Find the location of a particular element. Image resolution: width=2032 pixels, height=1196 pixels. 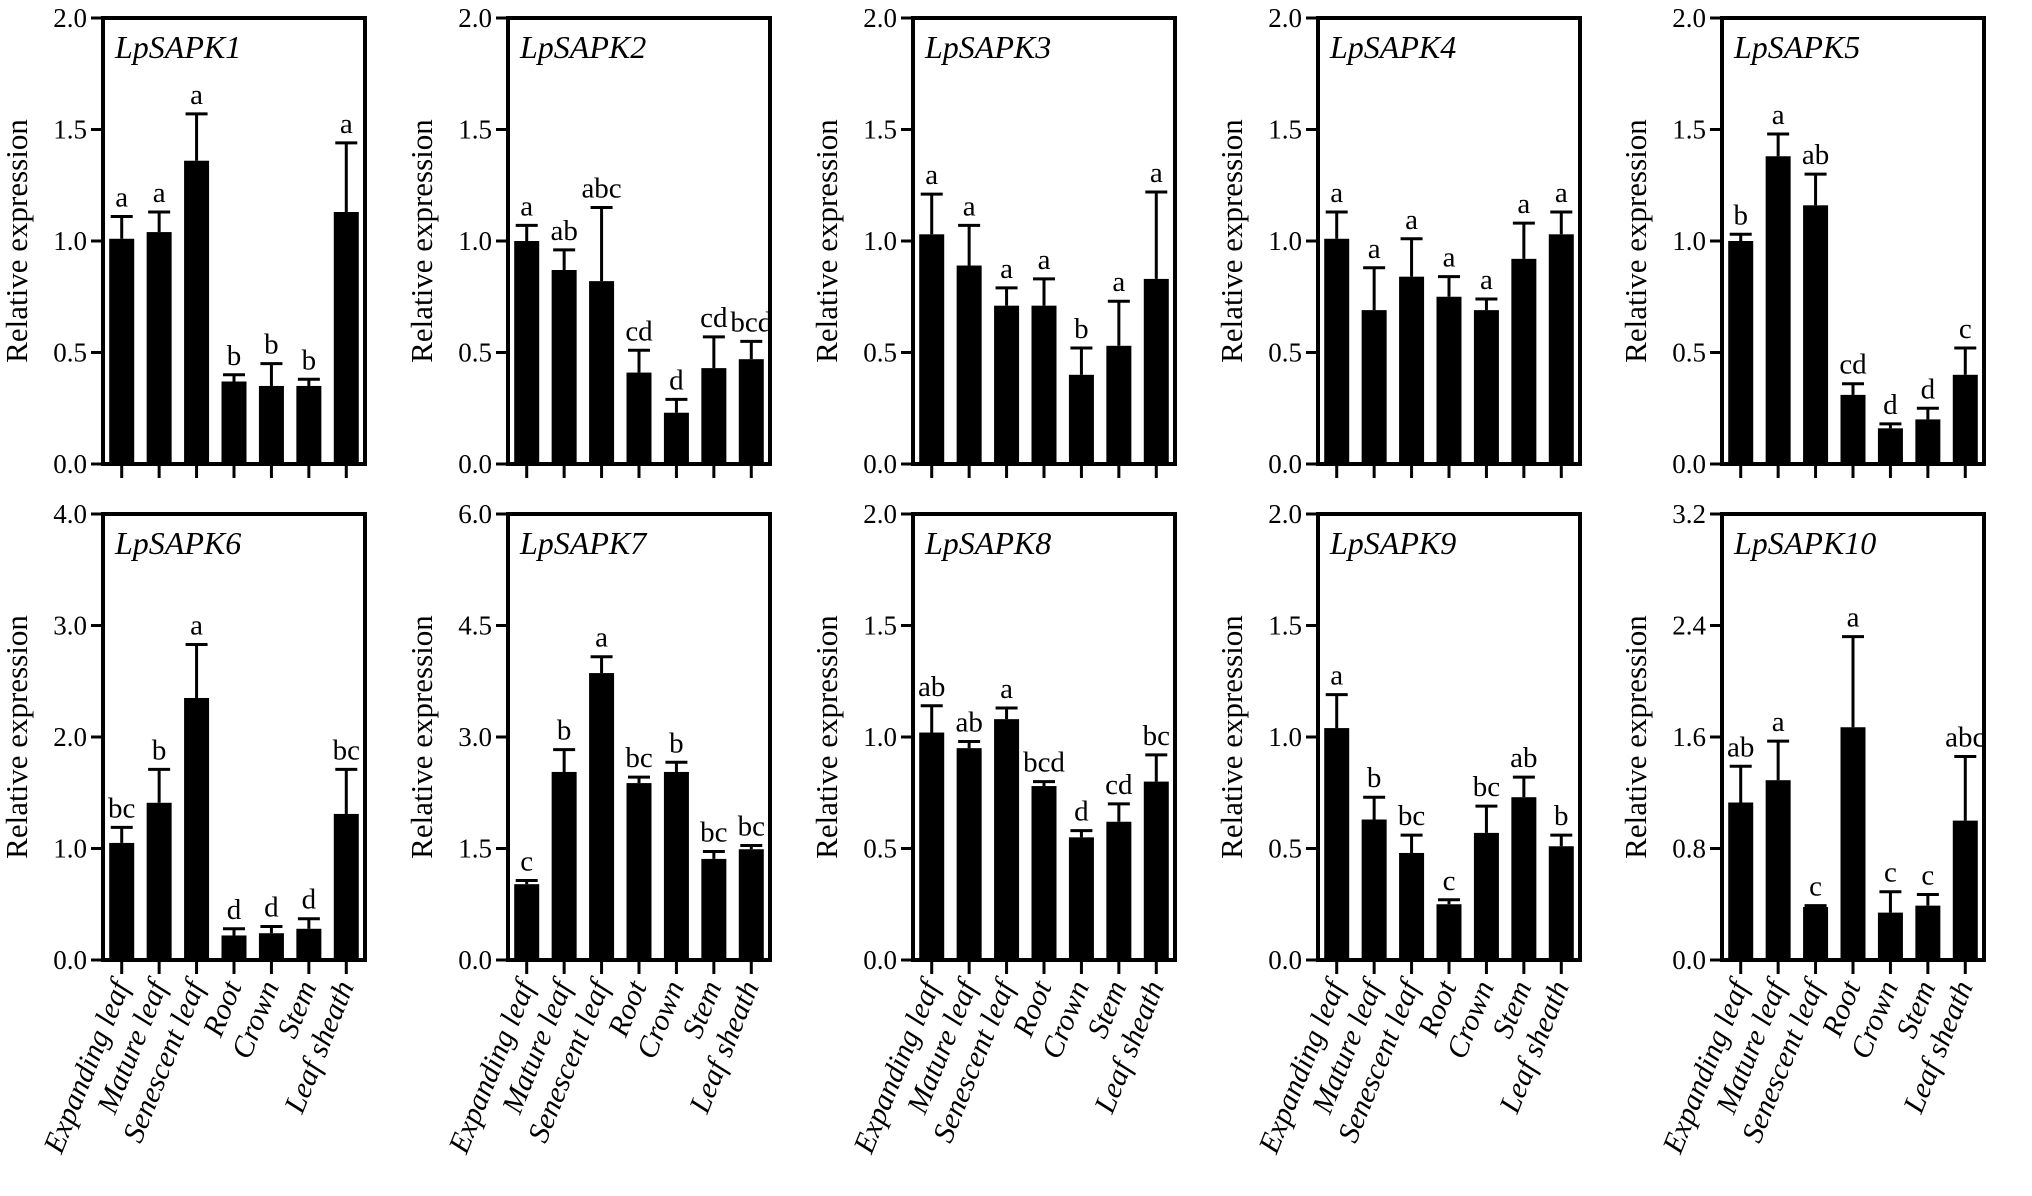

y-tick-label: 3.0 is located at coordinates (475, 737).